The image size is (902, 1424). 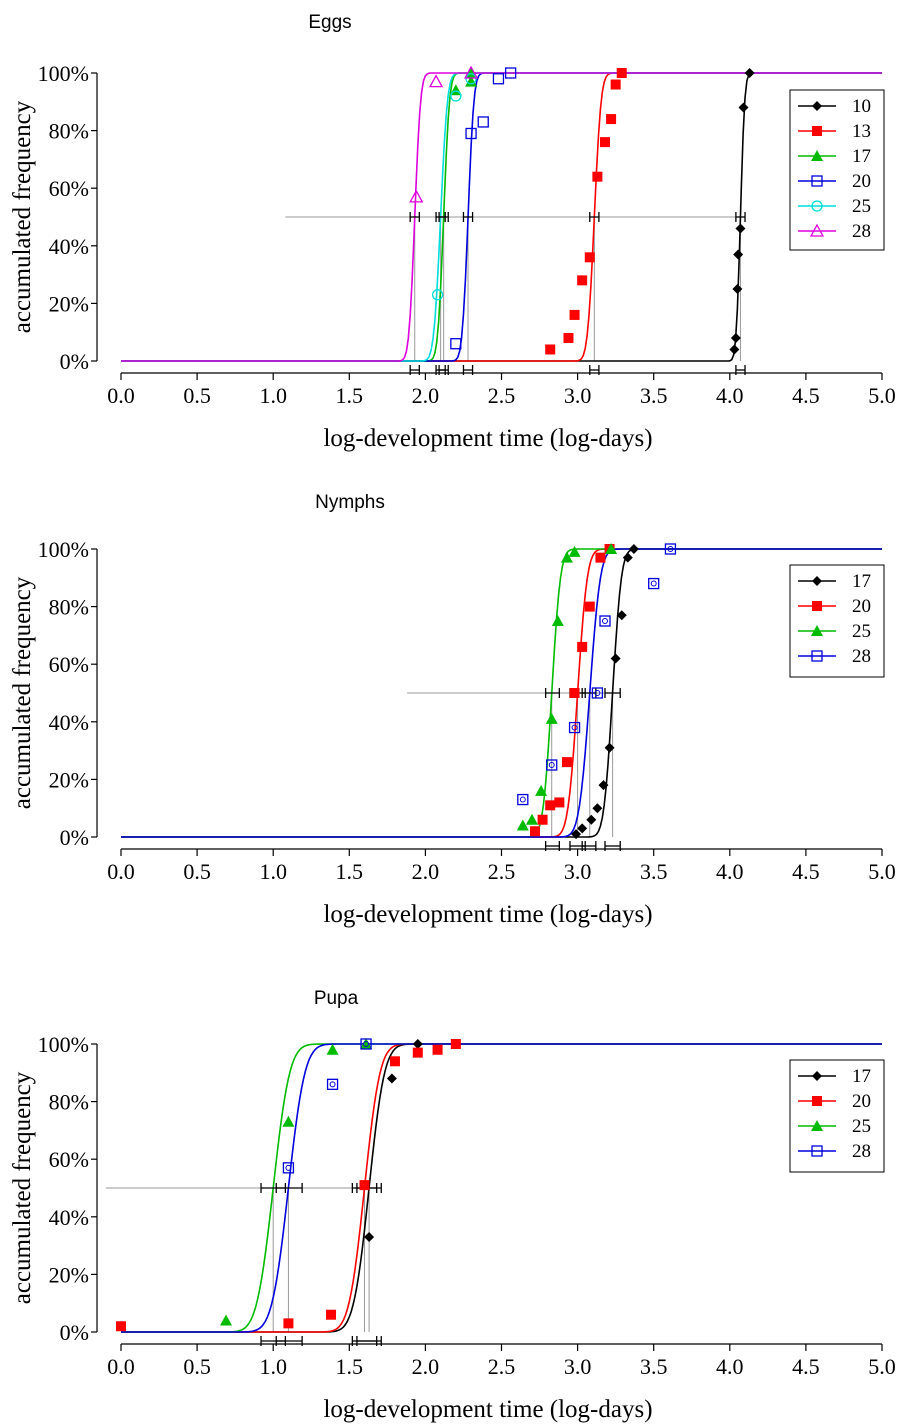 What do you see at coordinates (834, 606) in the screenshot?
I see `legend-item-20: 20` at bounding box center [834, 606].